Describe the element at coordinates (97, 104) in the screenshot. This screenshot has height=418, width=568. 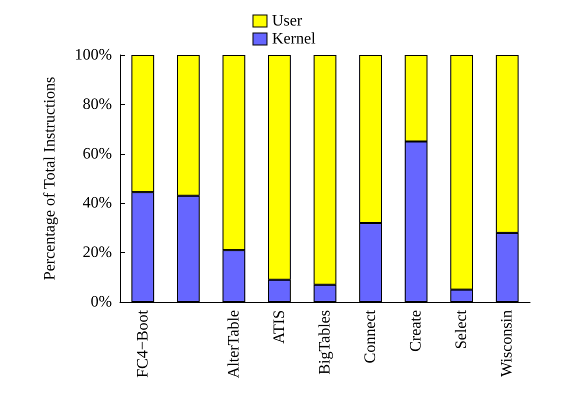
I see `y-tick-label: 80%` at that location.